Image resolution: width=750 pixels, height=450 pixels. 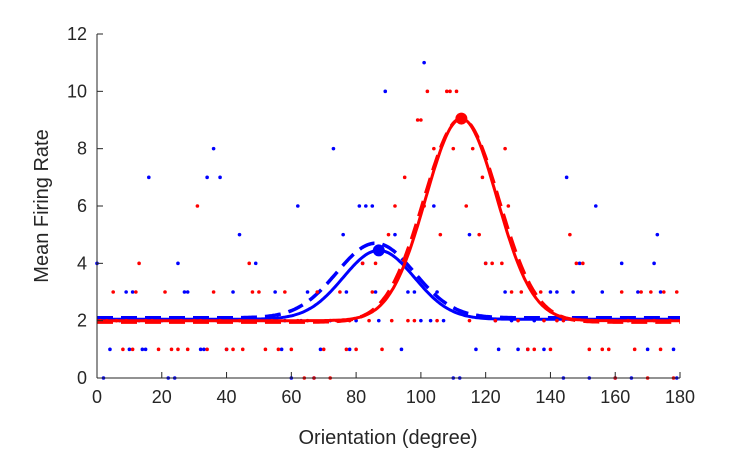 What do you see at coordinates (77, 91) in the screenshot?
I see `y-tick-label: 10` at bounding box center [77, 91].